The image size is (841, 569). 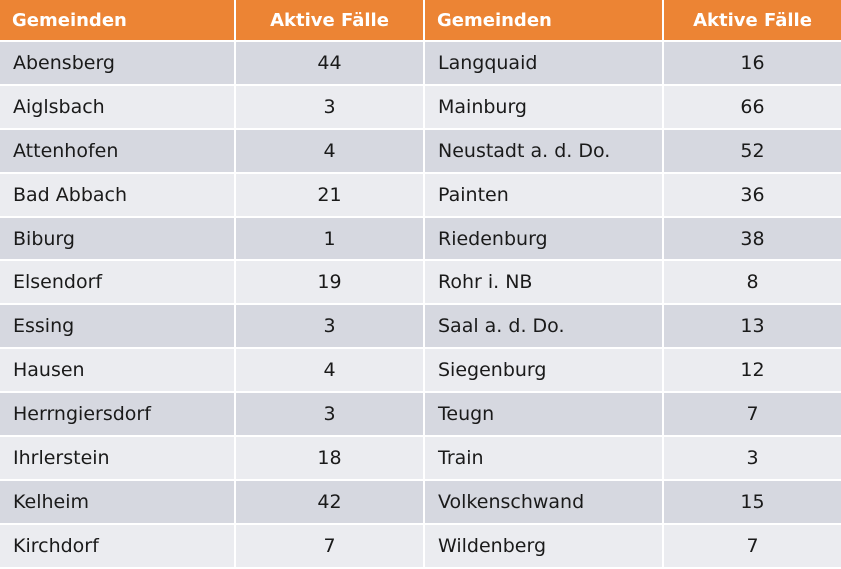 I want to click on table-row: Aiglsbach 3 Mainburg 66, so click(x=420, y=107).